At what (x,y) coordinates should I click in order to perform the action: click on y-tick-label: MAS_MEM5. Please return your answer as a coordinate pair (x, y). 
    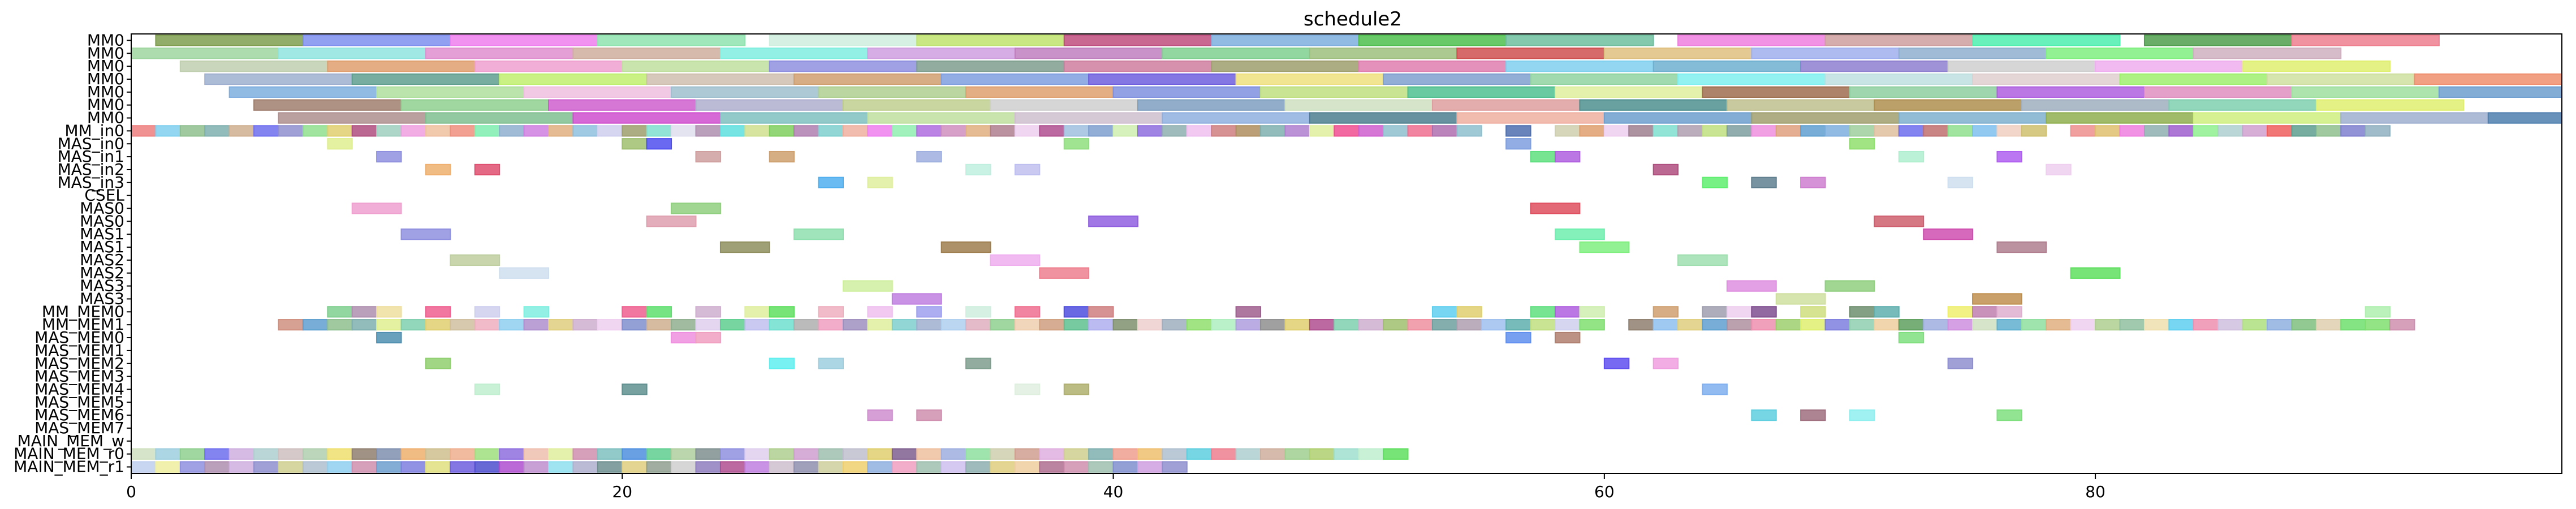
    Looking at the image, I should click on (79, 401).